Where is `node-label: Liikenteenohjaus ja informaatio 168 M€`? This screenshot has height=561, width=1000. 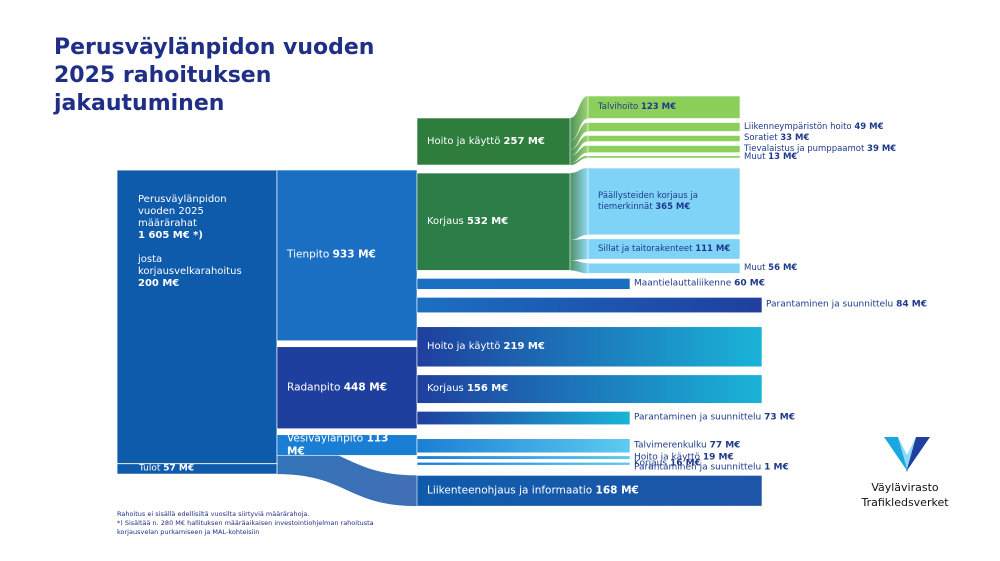
node-label: Liikenteenohjaus ja informaatio 168 M€ is located at coordinates (590, 490).